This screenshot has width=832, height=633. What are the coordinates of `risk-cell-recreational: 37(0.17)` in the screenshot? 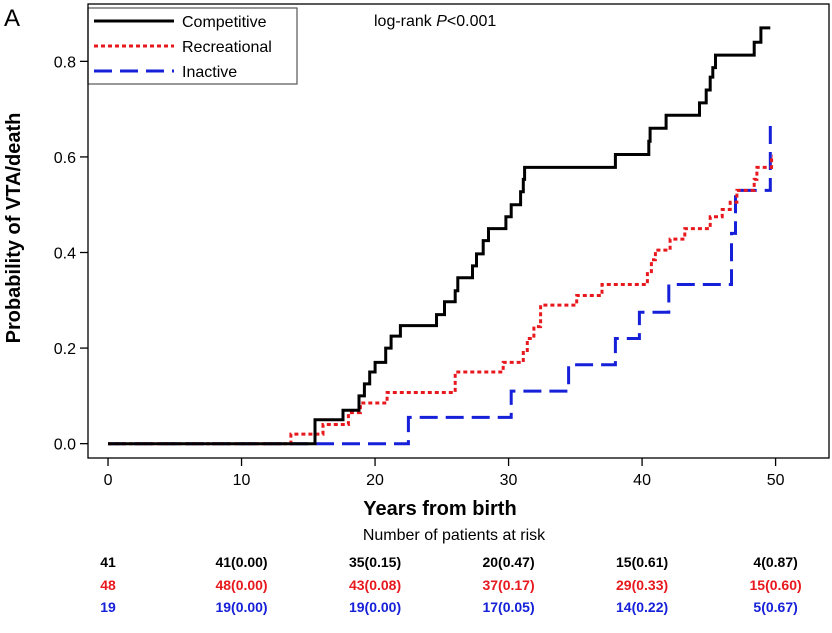 It's located at (508, 585).